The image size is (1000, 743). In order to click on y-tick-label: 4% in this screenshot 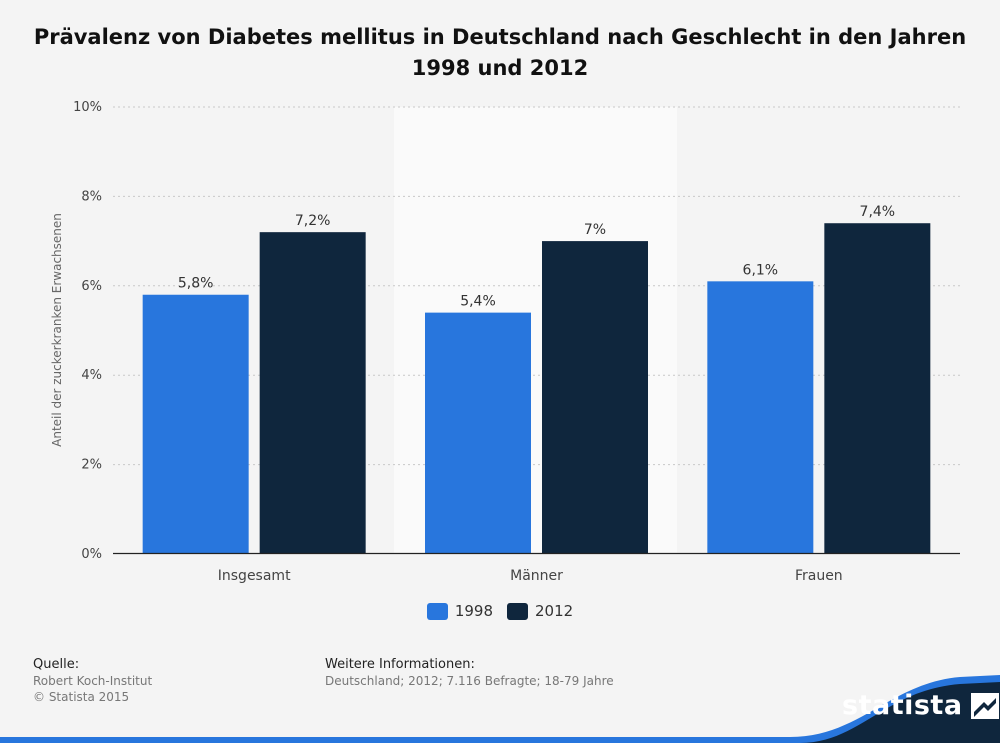, I will do `click(91, 375)`.